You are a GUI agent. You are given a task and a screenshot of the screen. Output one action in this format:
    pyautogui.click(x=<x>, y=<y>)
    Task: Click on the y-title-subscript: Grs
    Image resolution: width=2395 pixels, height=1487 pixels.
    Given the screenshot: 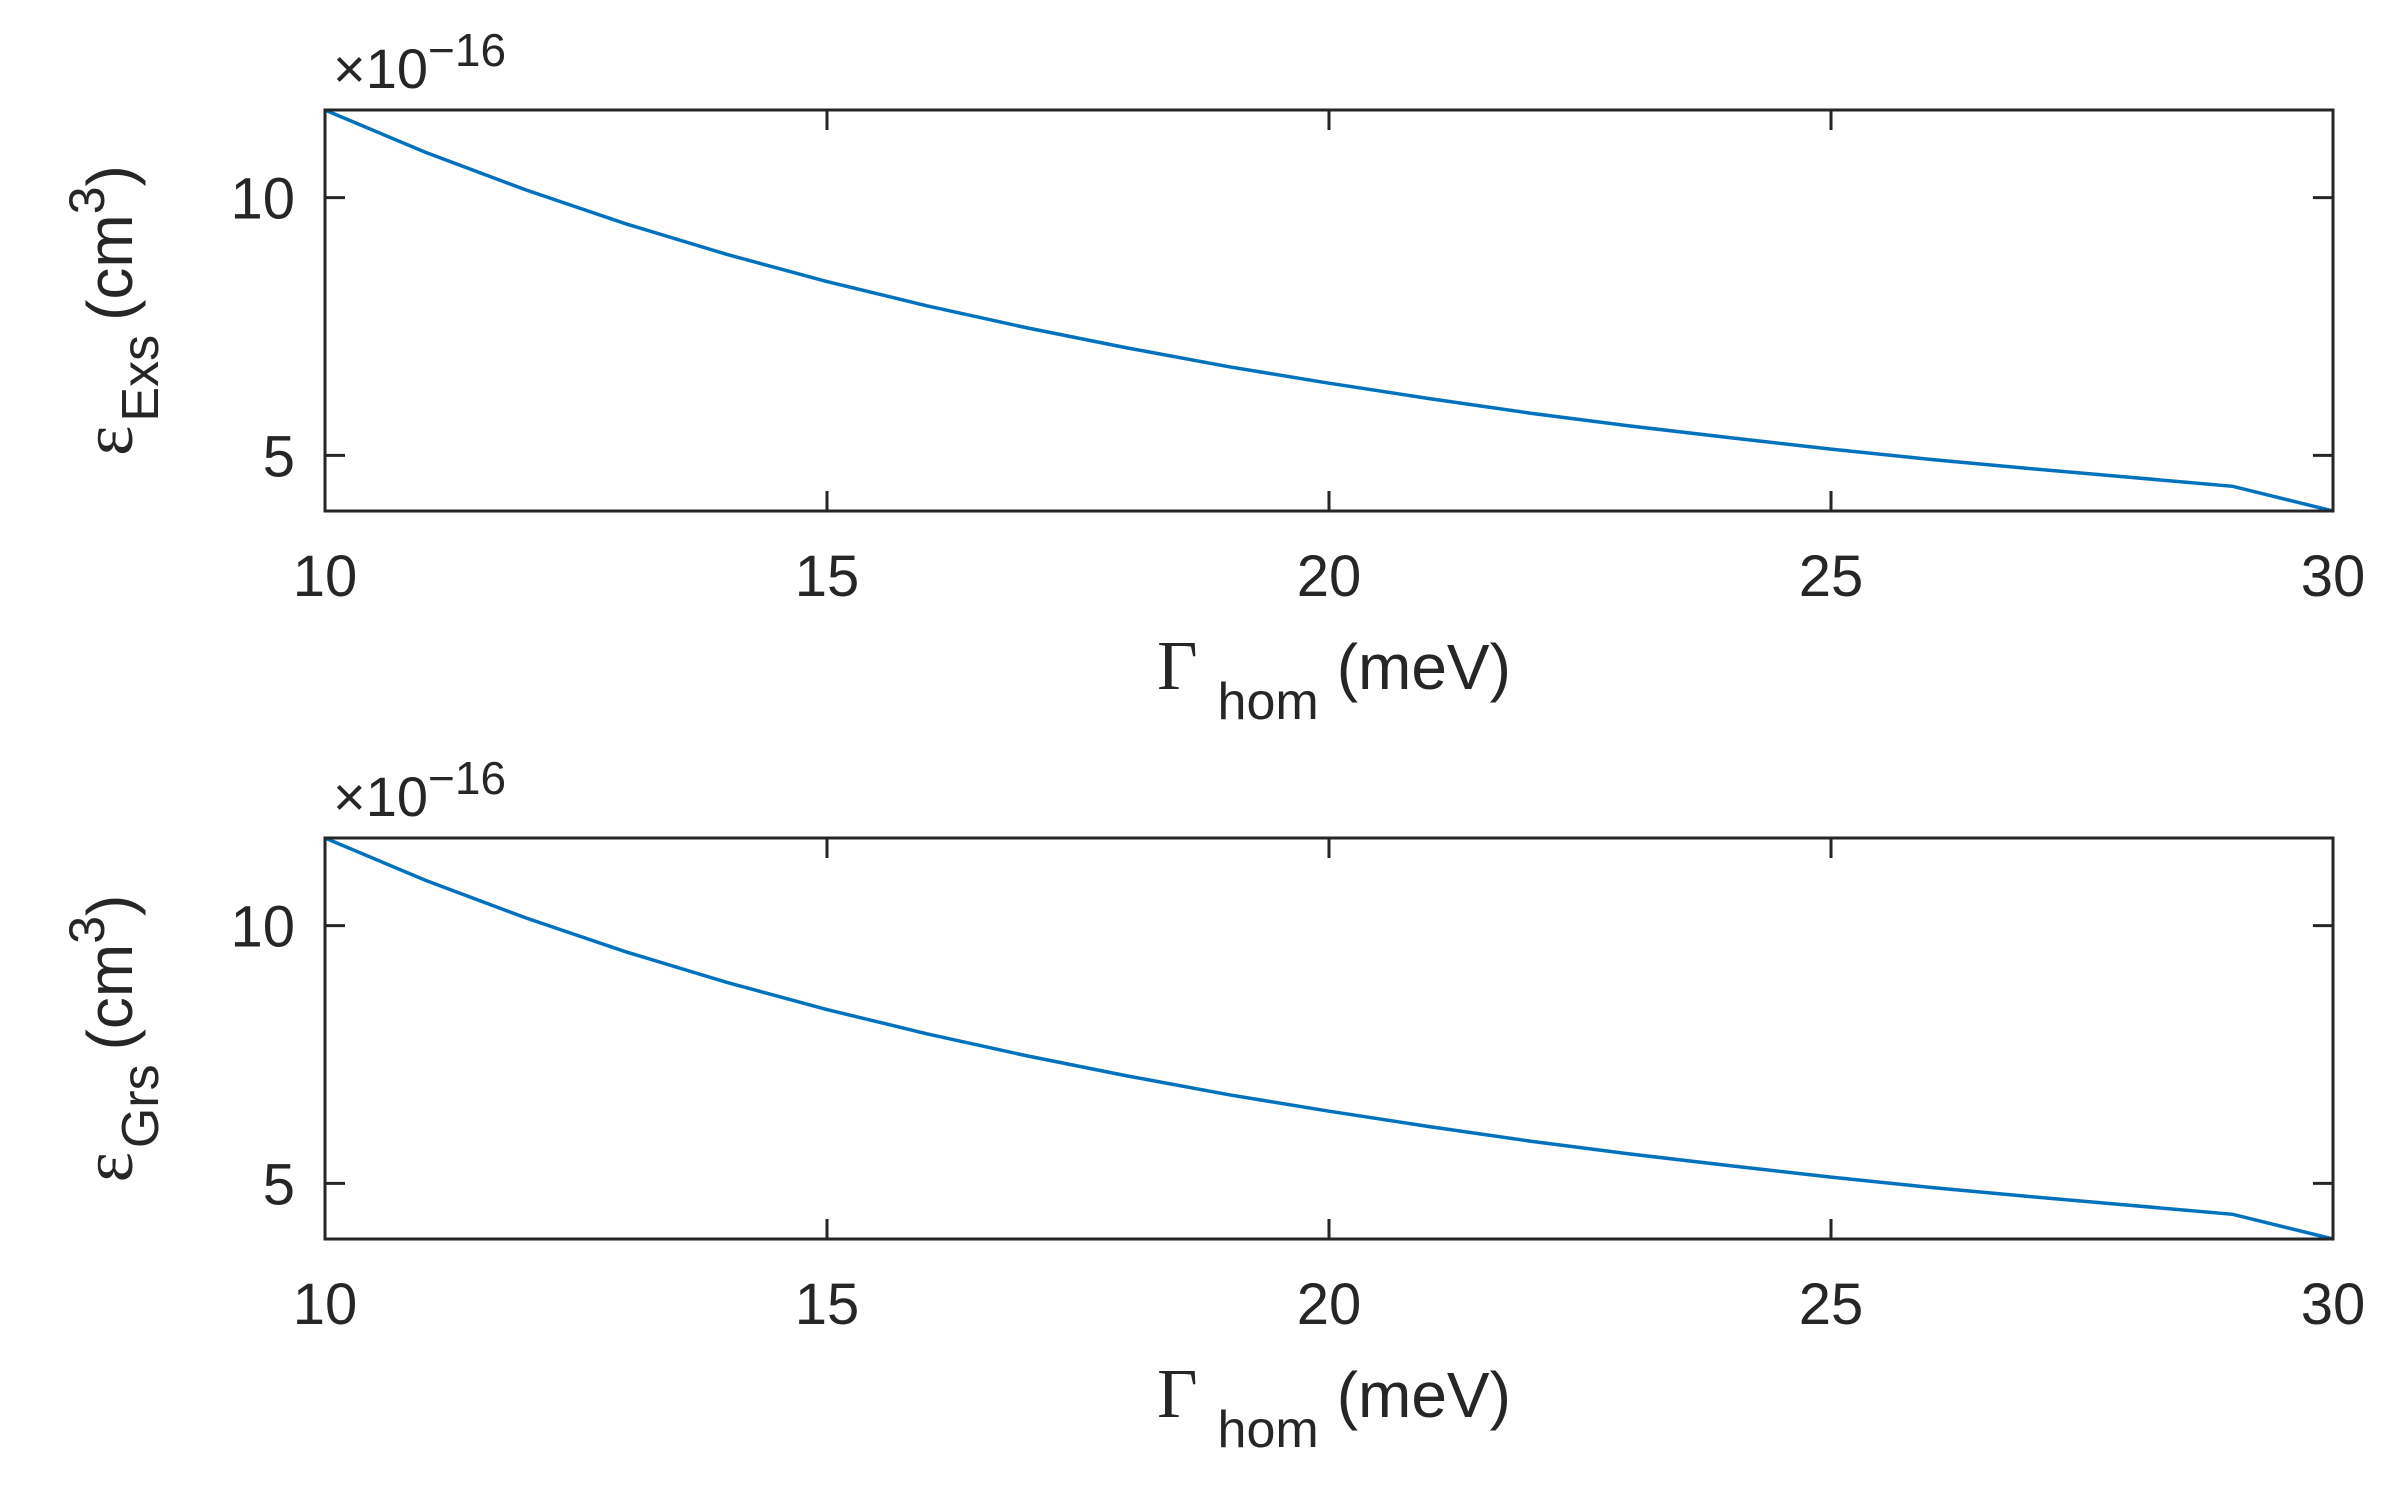 What is the action you would take?
    pyautogui.click(x=141, y=1106)
    